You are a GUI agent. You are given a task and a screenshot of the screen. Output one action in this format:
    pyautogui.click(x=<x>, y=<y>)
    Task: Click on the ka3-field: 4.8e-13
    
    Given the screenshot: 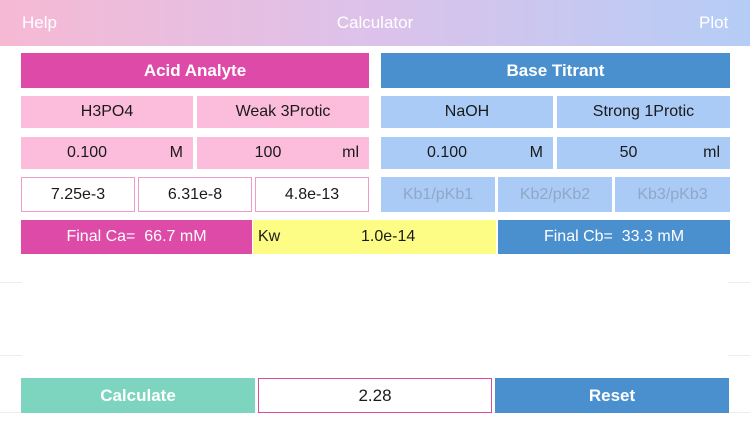 What is the action you would take?
    pyautogui.click(x=312, y=194)
    